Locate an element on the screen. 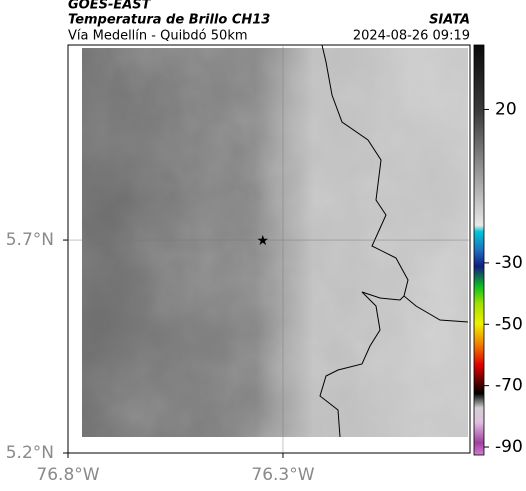 The width and height of the screenshot is (526, 491). org: SIATA is located at coordinates (449, 20).